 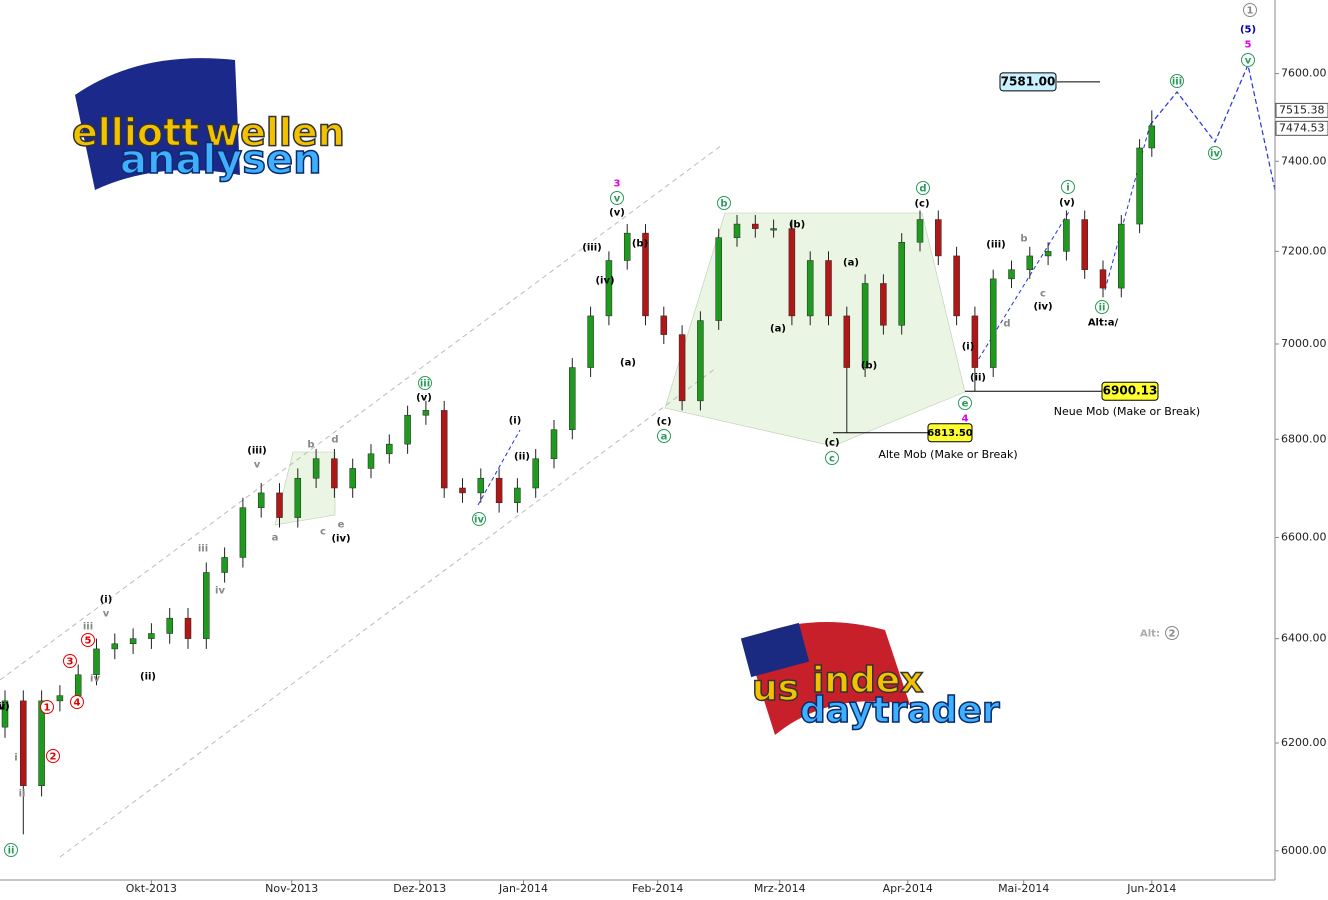 I want to click on wave-label: (ii), so click(x=522, y=457).